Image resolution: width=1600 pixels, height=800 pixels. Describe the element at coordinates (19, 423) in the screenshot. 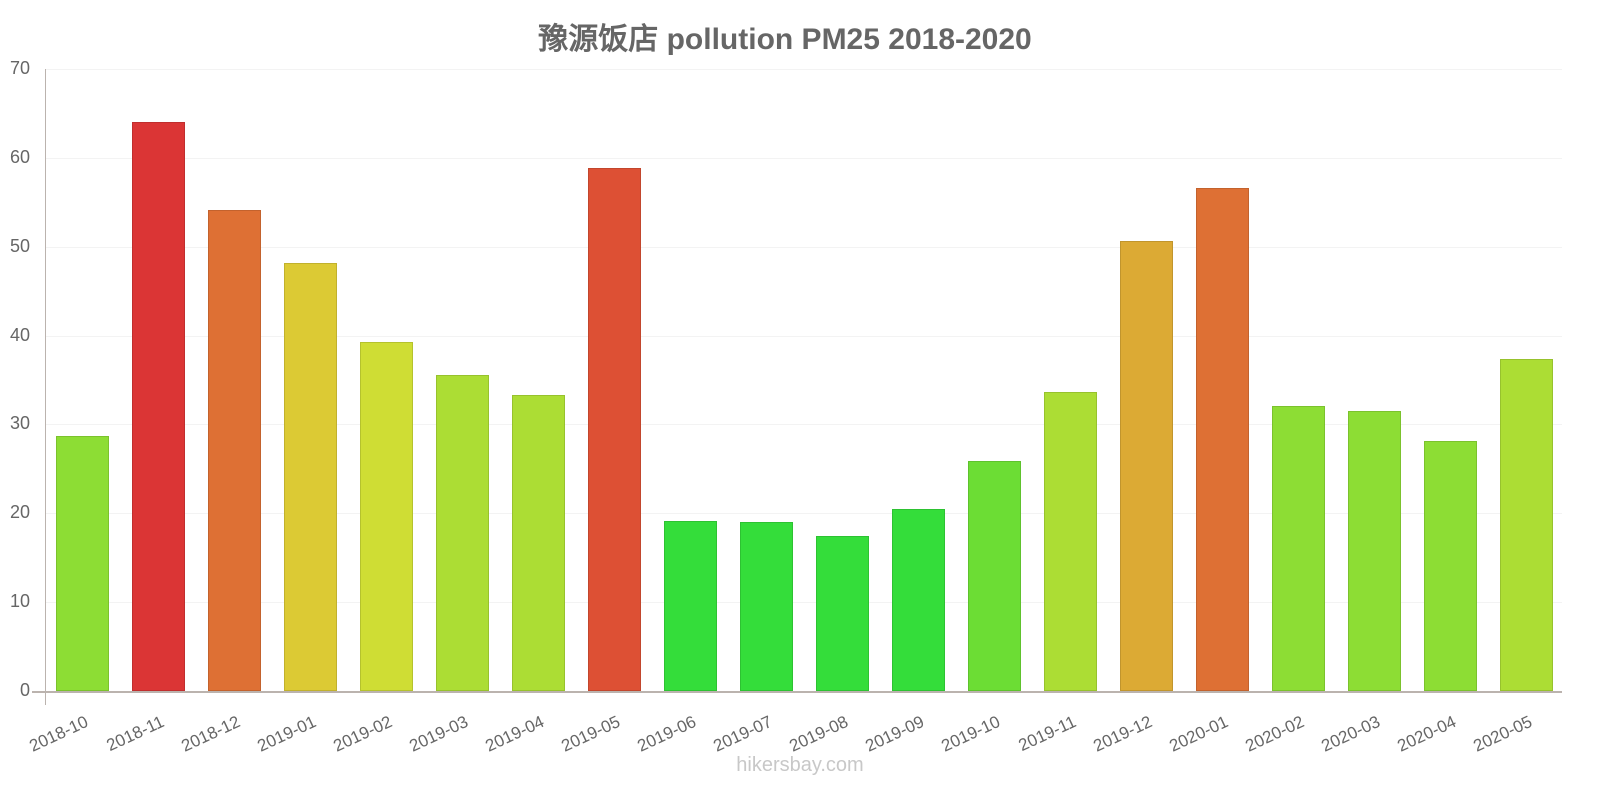

I see `y-tick-label: 30` at that location.